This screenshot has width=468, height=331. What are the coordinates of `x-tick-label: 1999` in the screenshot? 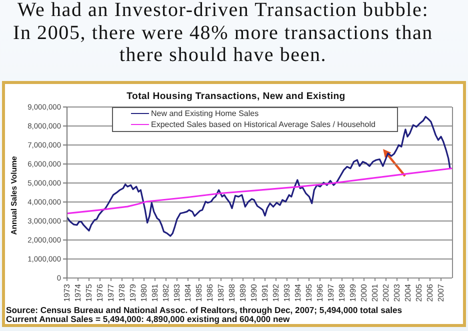 It's located at (353, 292).